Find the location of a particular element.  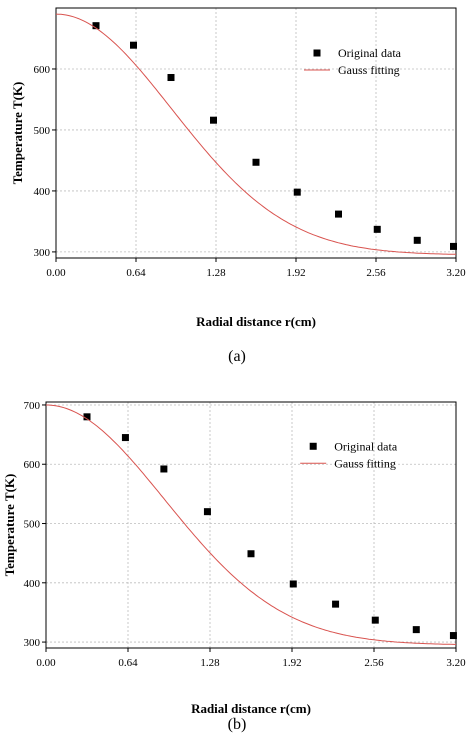

chart-caption: (b) is located at coordinates (237, 724).